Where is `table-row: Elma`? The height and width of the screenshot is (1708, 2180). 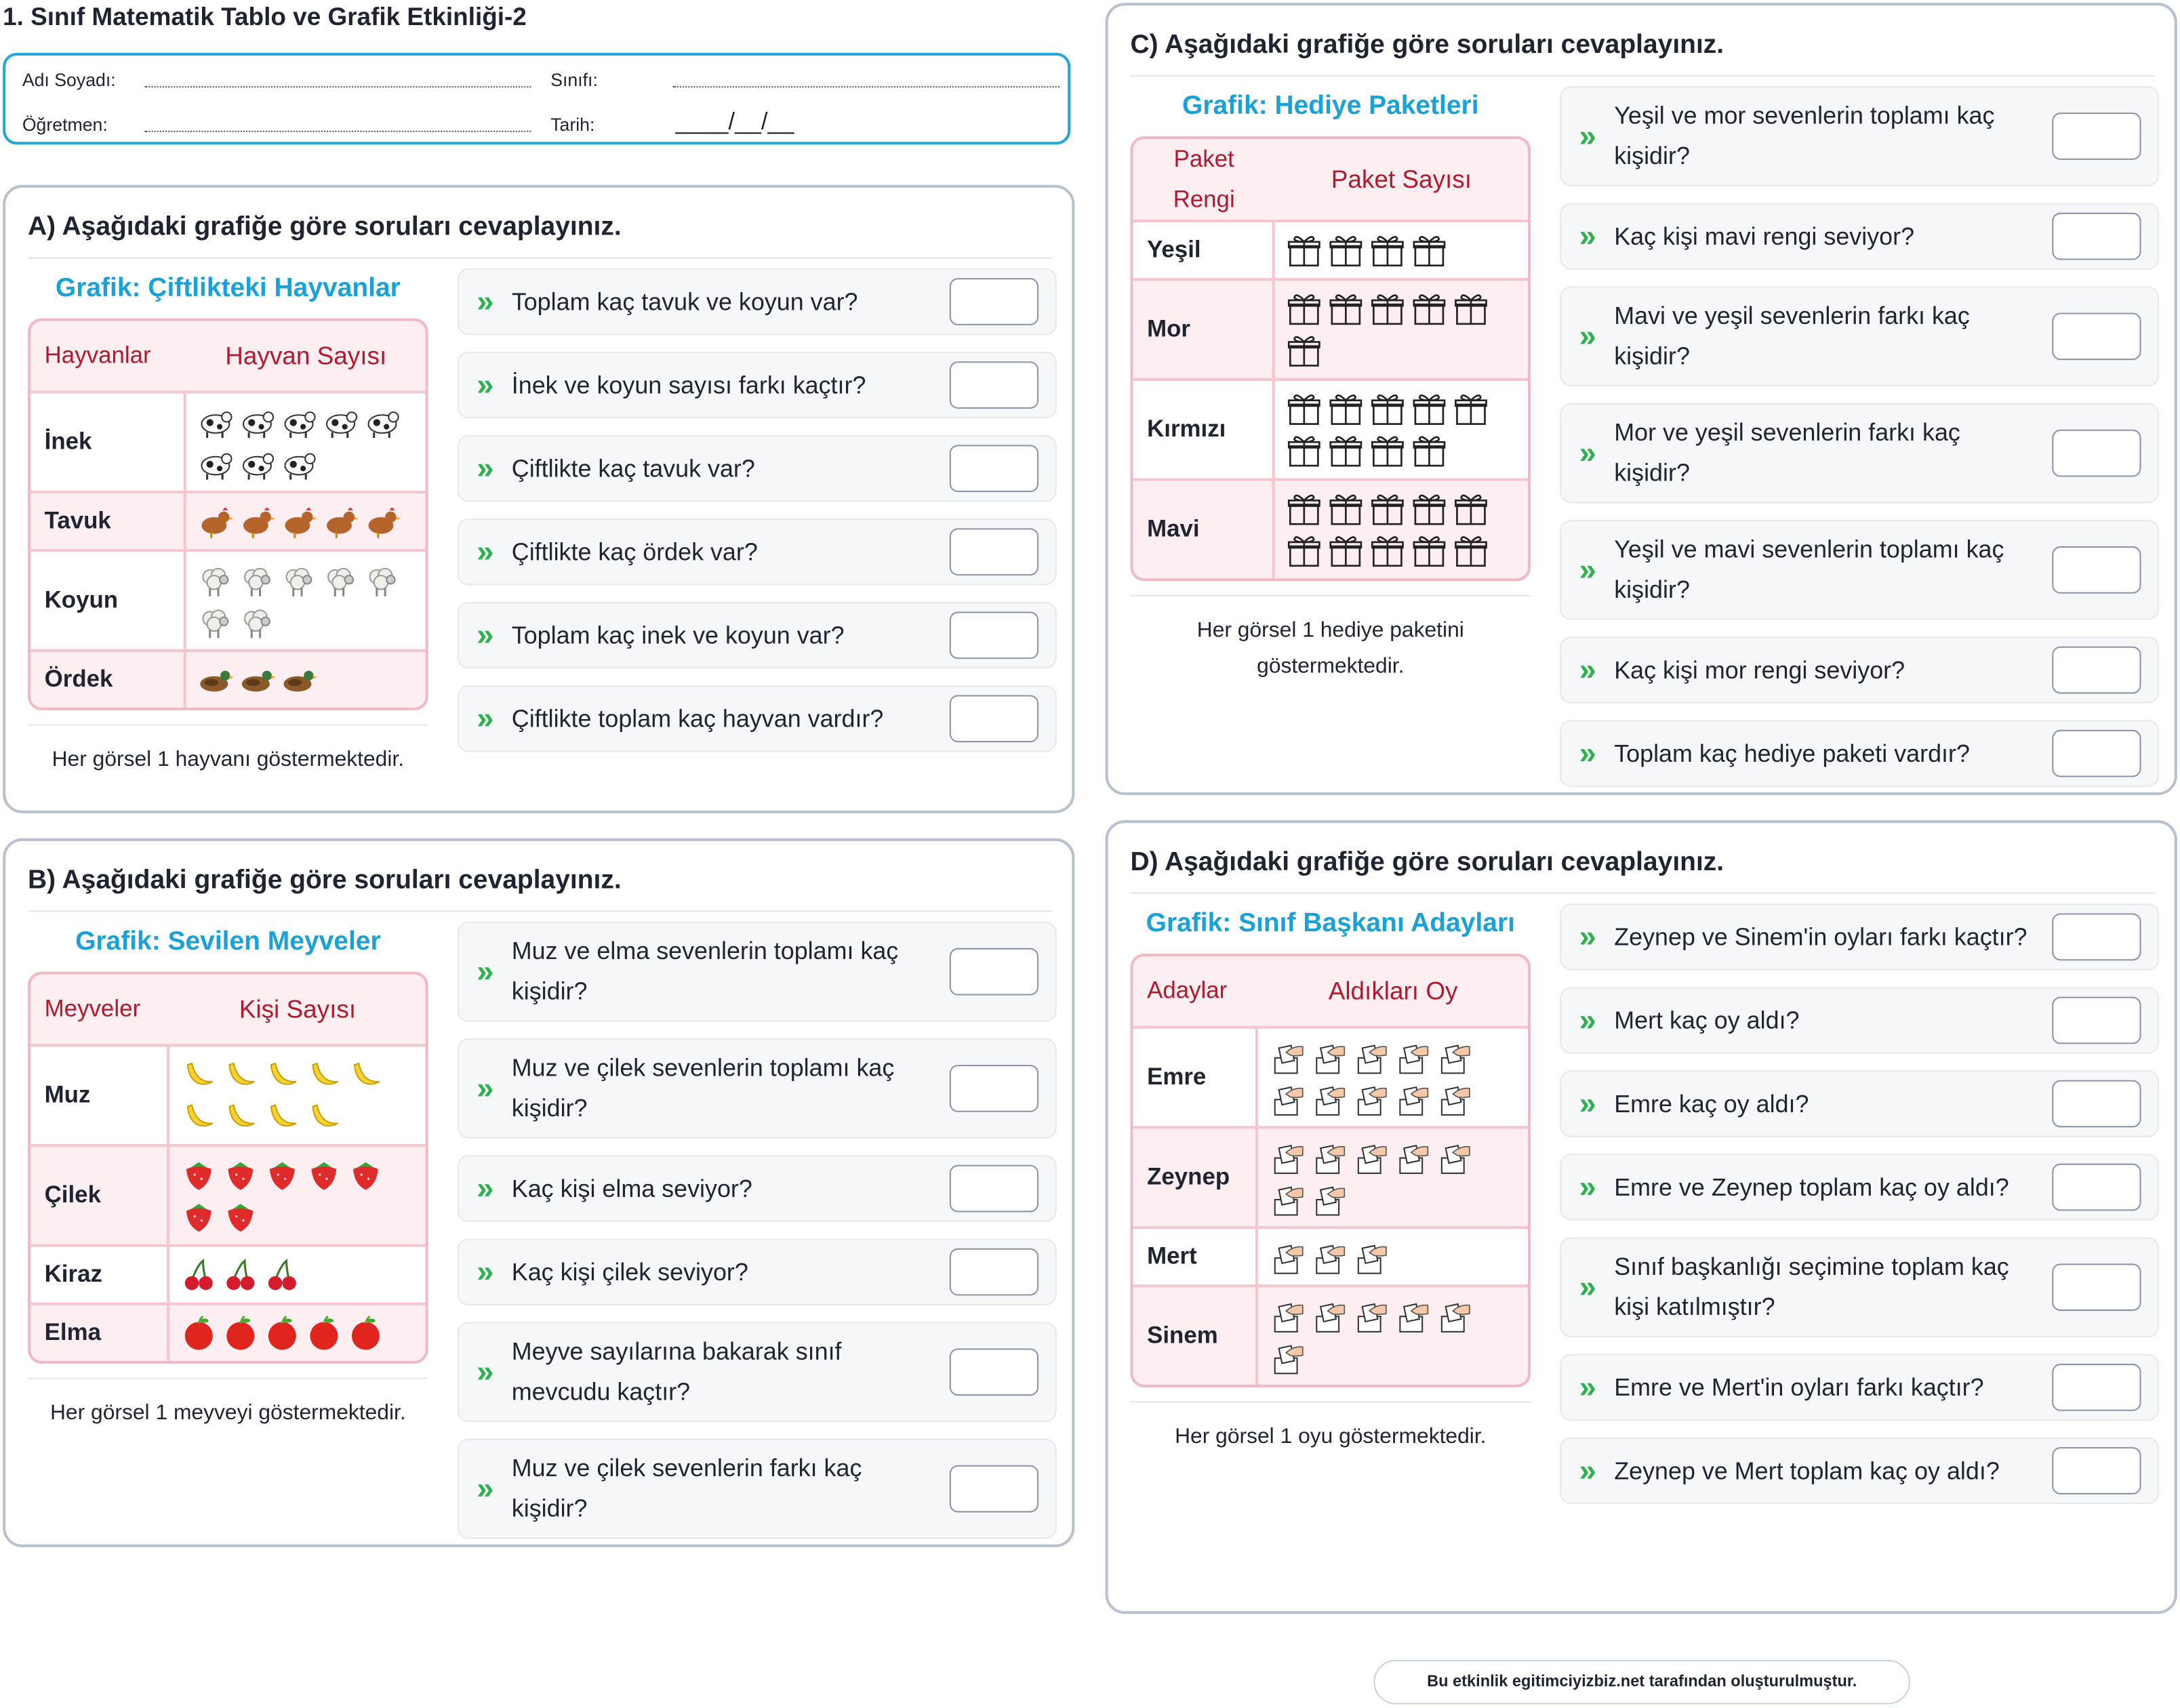
table-row: Elma is located at coordinates (229, 1332).